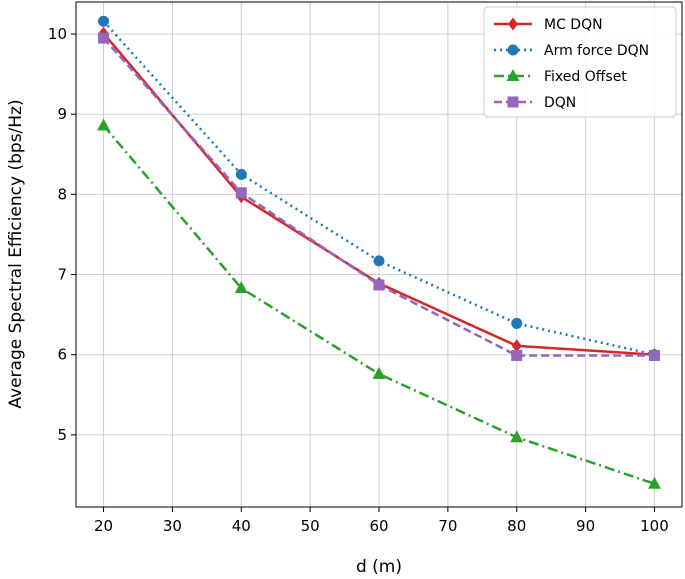 This screenshot has height=579, width=685. Describe the element at coordinates (62, 114) in the screenshot. I see `y-tick-label: 9` at that location.